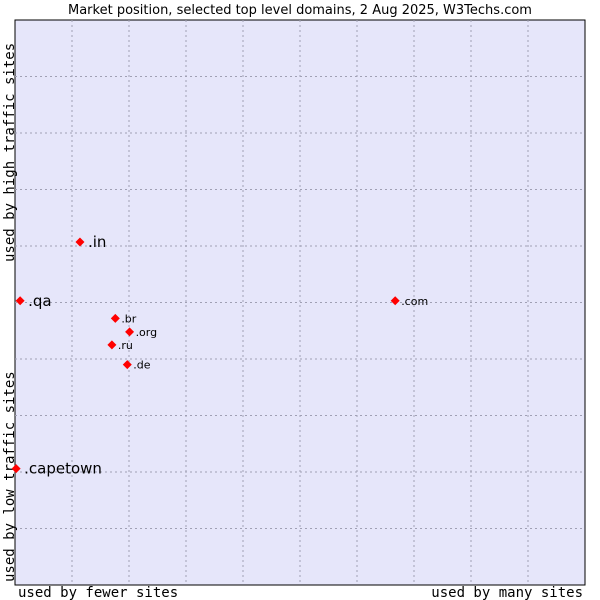 The image size is (600, 600). Describe the element at coordinates (10, 152) in the screenshot. I see `y-axis-label-high-traffic: used by high traffic sites` at that location.